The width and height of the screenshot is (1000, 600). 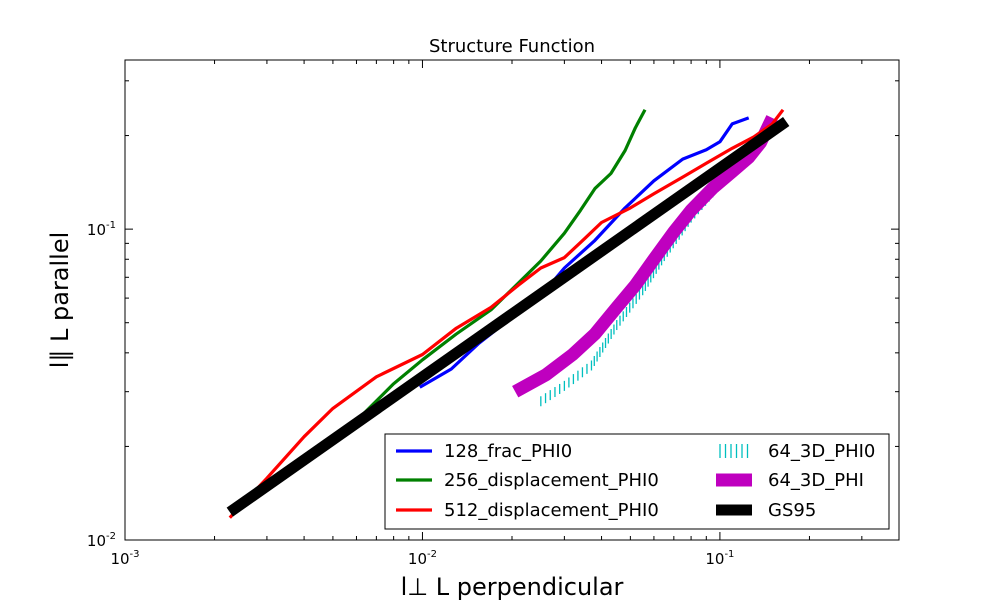 What do you see at coordinates (512, 46) in the screenshot?
I see `chart-title: Structure Function` at bounding box center [512, 46].